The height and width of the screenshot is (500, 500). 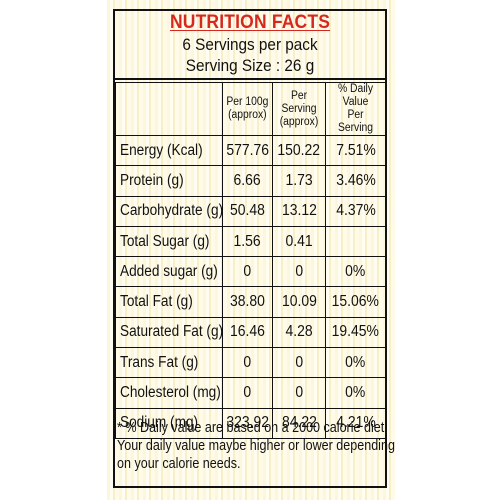 I want to click on value-per100g: 50.48, so click(x=247, y=211).